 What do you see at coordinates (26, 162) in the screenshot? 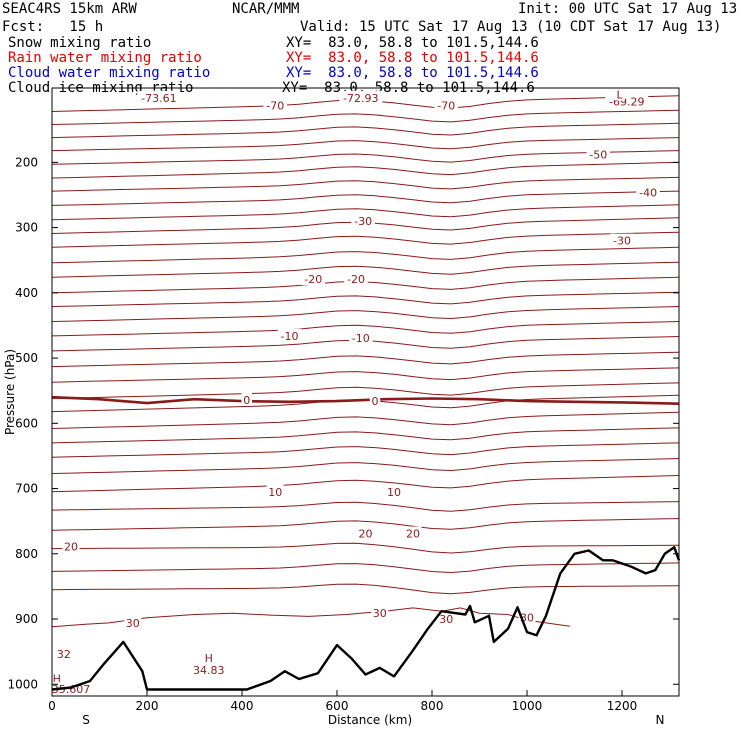
I see `y-tick-label: 200` at bounding box center [26, 162].